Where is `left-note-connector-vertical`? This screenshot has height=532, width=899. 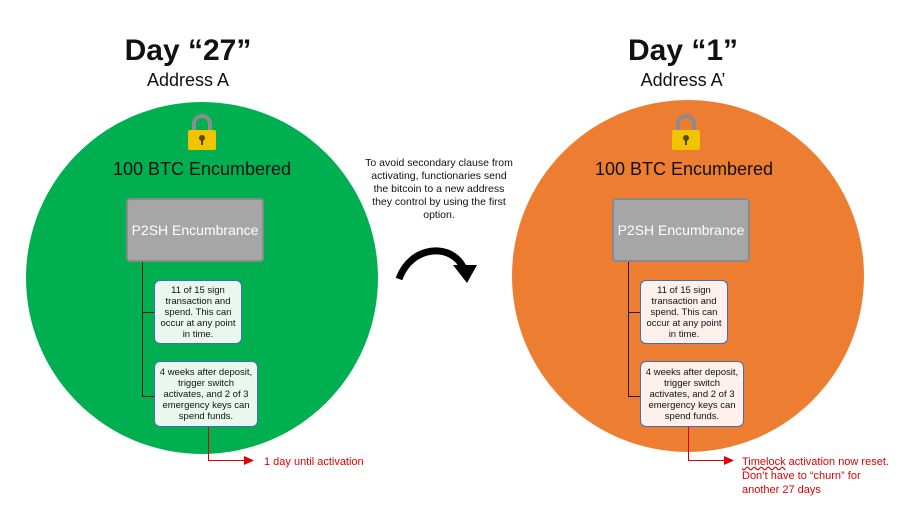 left-note-connector-vertical is located at coordinates (208, 443).